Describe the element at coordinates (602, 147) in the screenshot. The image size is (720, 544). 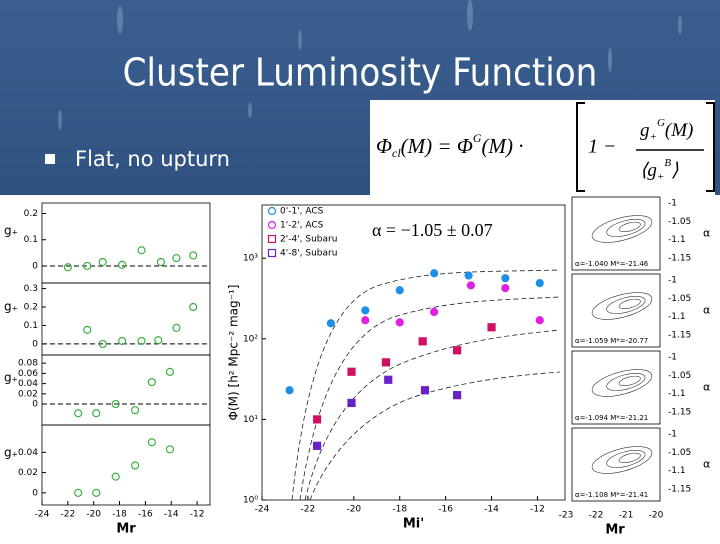
I see `eq-one: 1 −` at that location.